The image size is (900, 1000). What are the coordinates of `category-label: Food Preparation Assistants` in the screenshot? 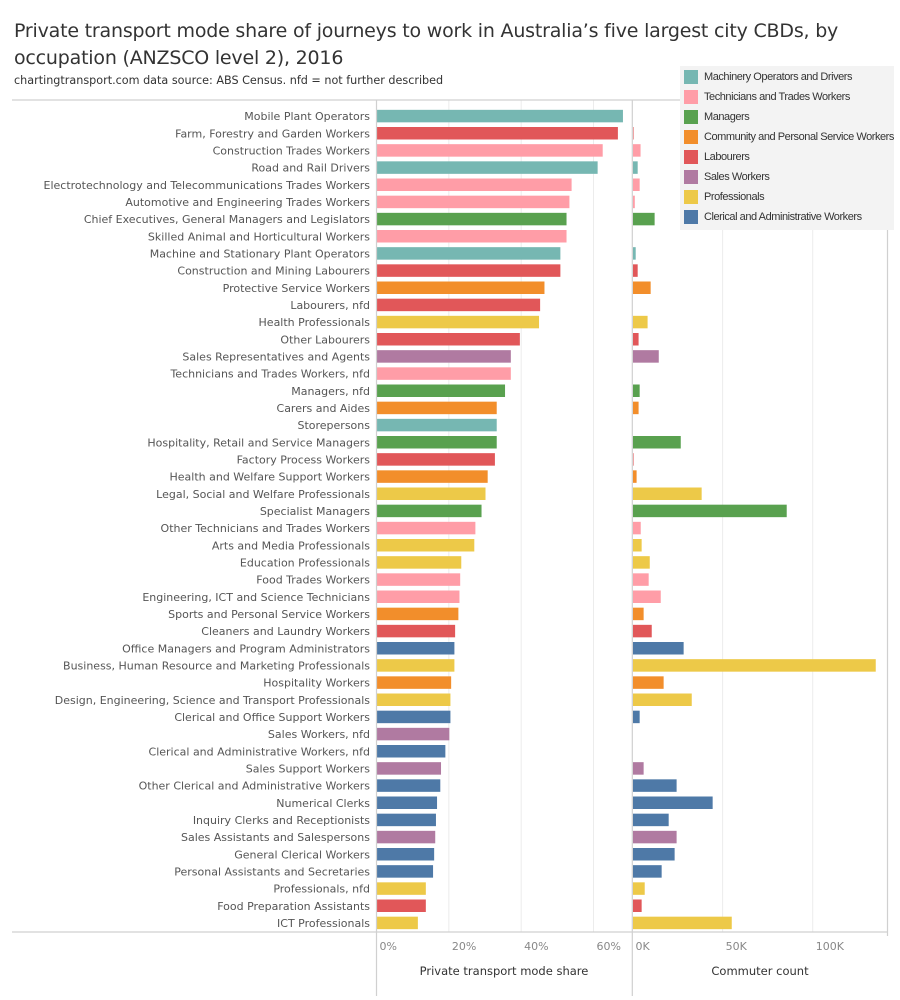 It's located at (293, 906).